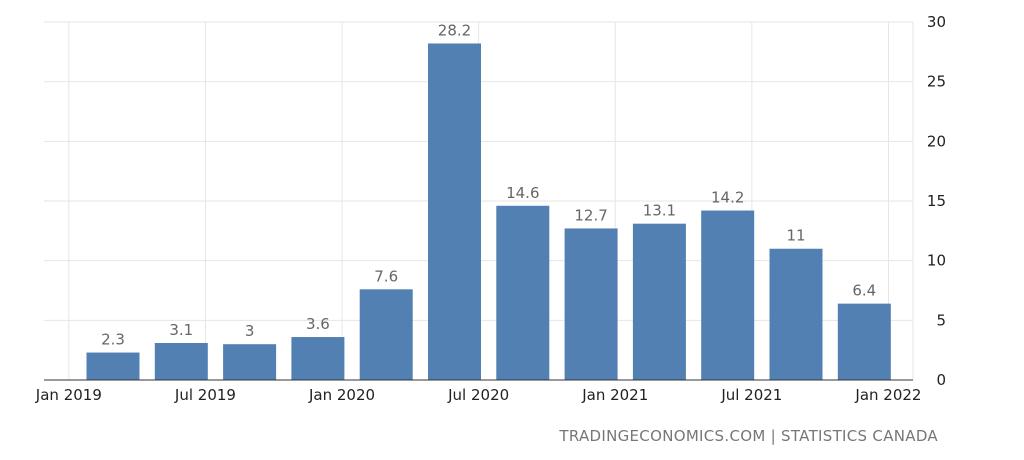  What do you see at coordinates (250, 331) in the screenshot?
I see `data-label: 3` at bounding box center [250, 331].